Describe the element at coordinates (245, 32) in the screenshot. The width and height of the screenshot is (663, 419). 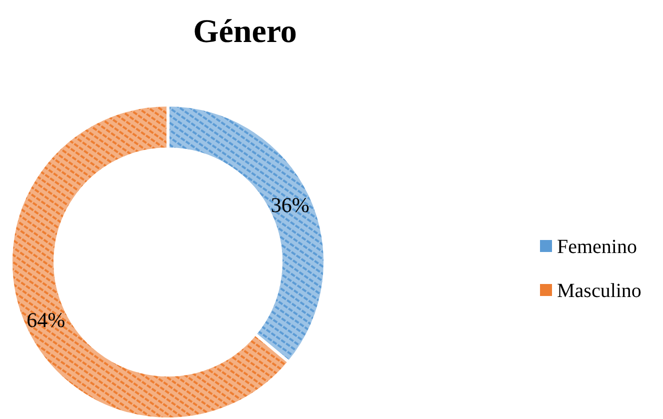
I see `chart-title: Género` at that location.